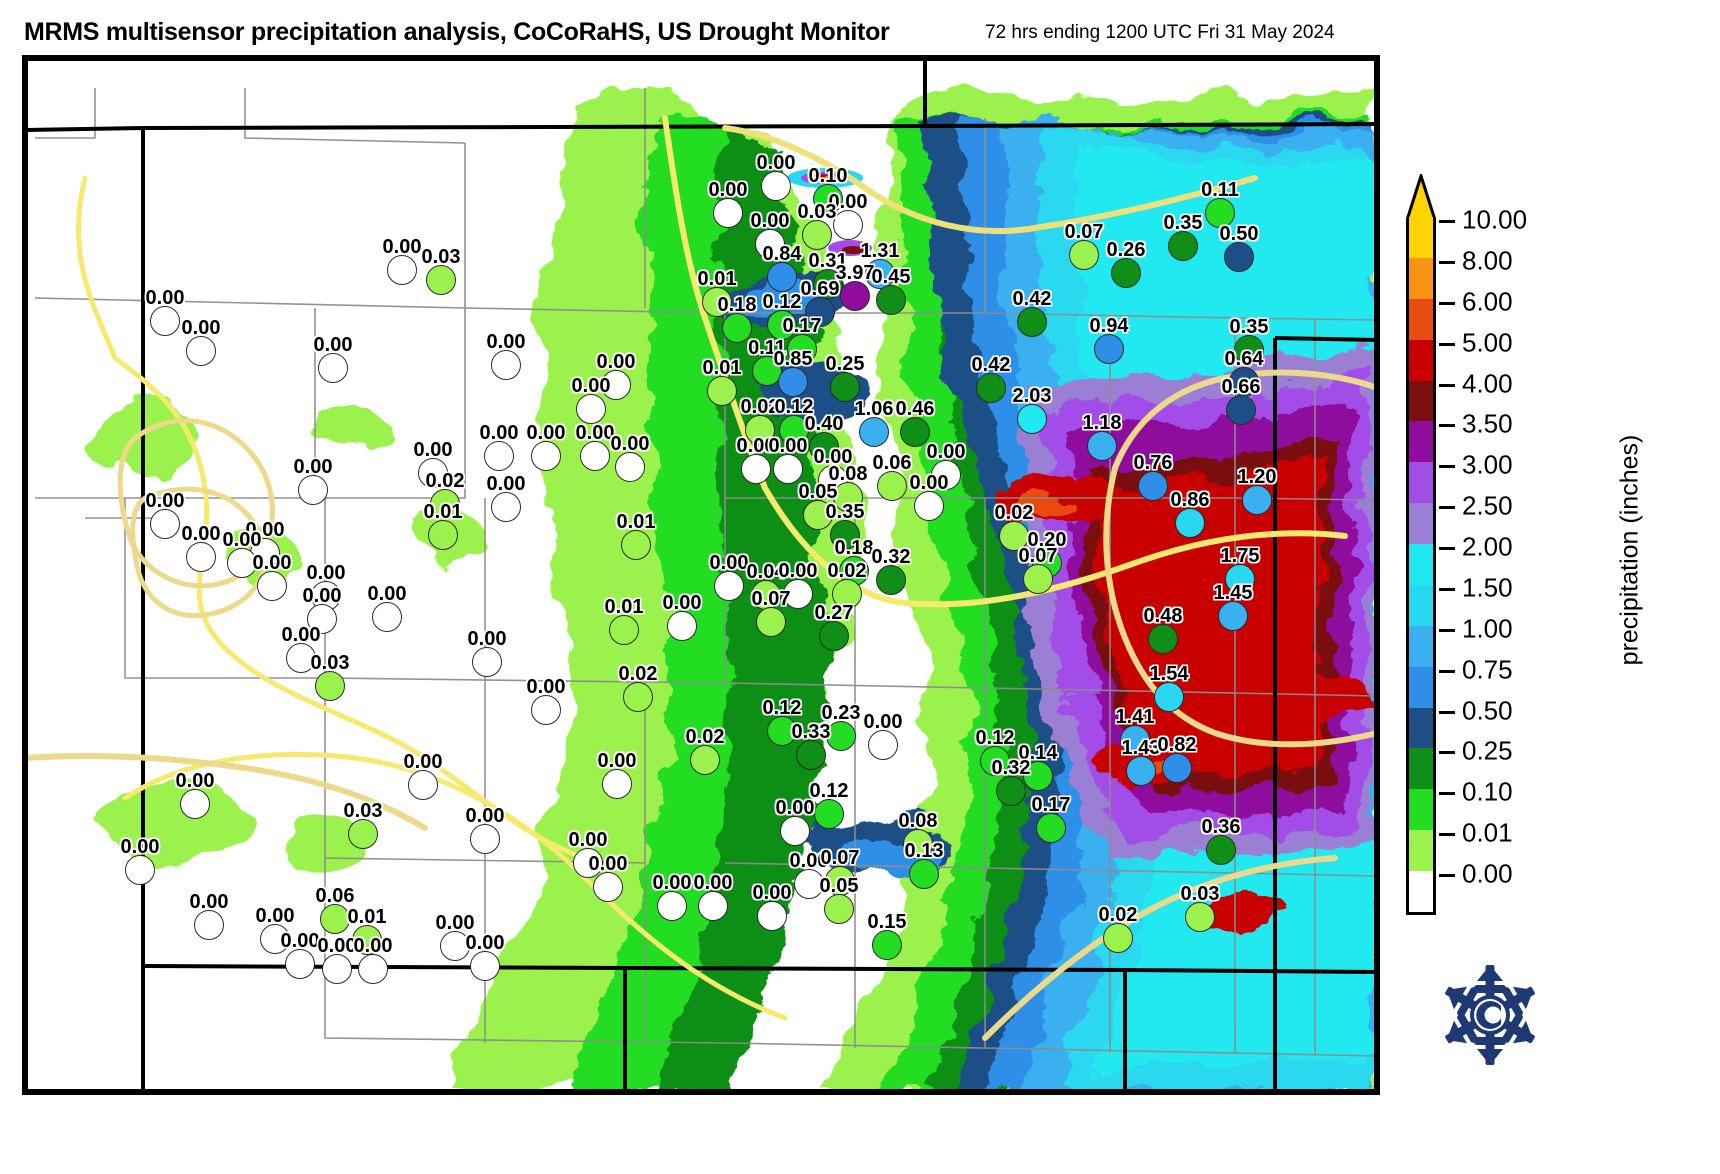 The width and height of the screenshot is (1720, 1174). I want to click on colorbar-tick-label: 4.00, so click(1487, 383).